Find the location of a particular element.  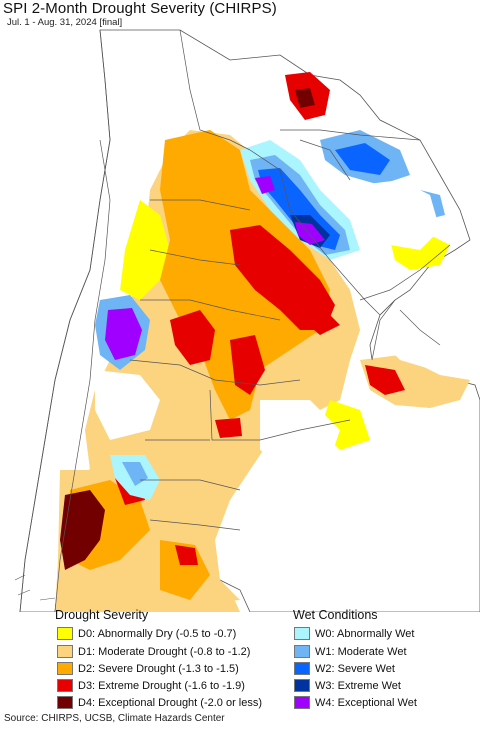

legend-item-d0: D0: Abnormally Dry (-0.5 to -0.7) is located at coordinates (146, 633).